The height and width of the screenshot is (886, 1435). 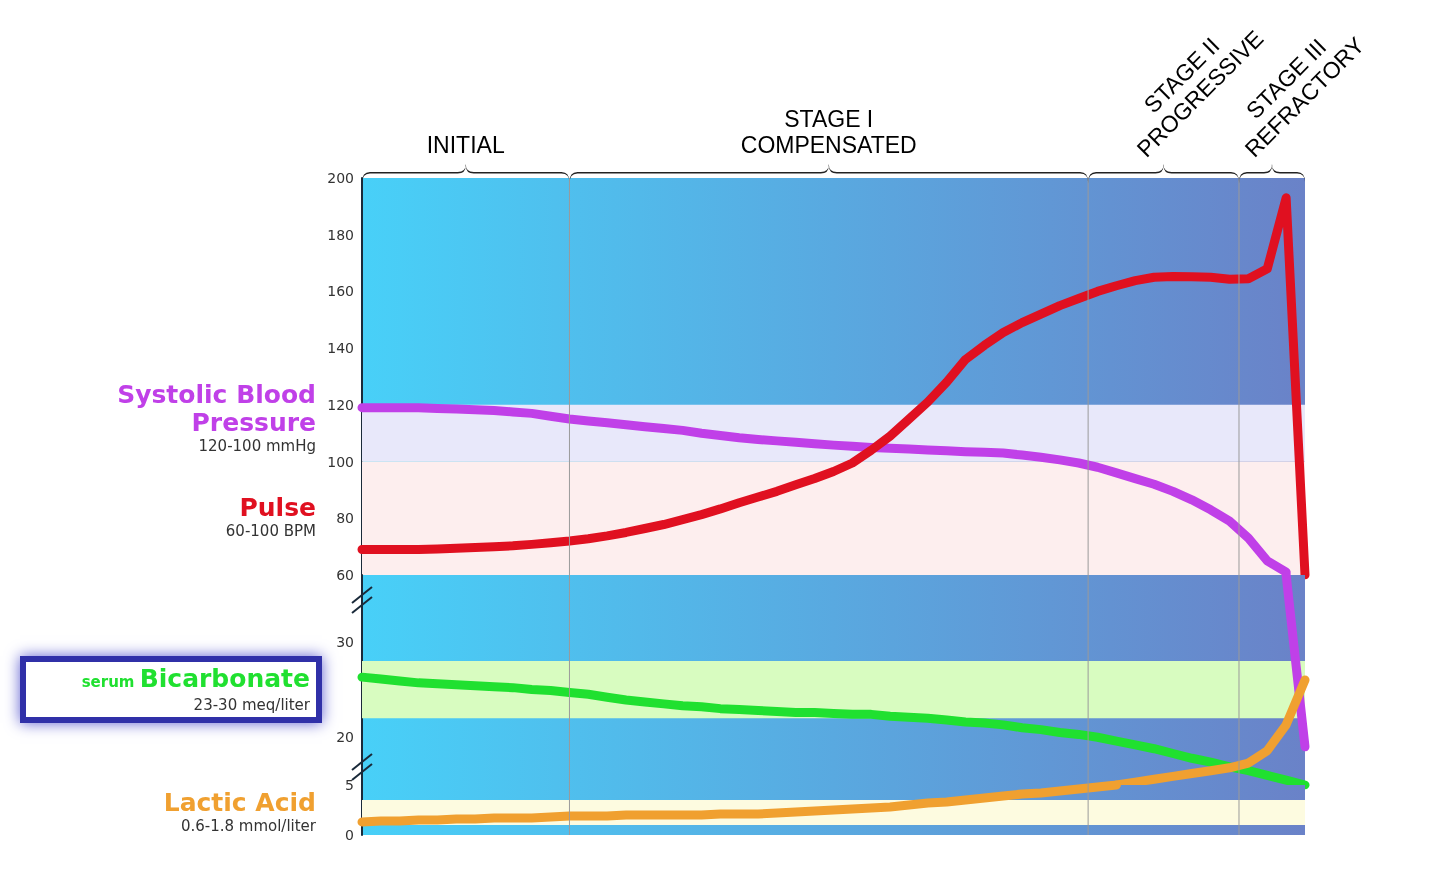 I want to click on text: 120-100 mmHg, so click(x=256, y=446).